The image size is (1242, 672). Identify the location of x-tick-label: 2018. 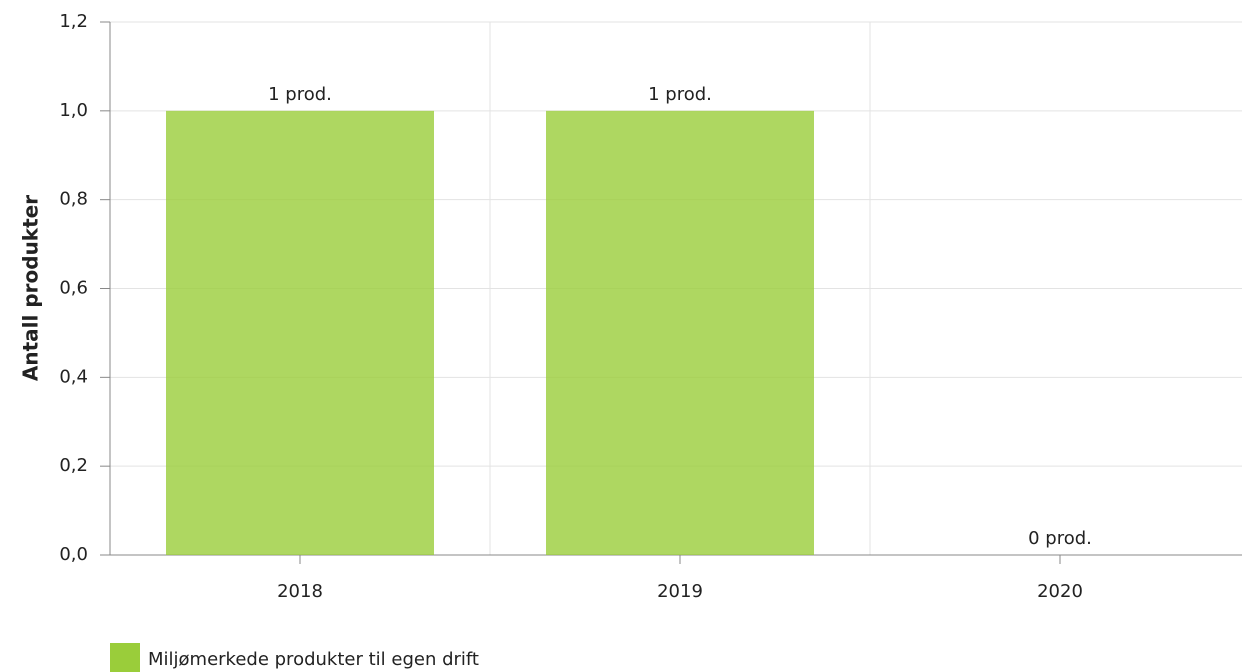
(300, 591).